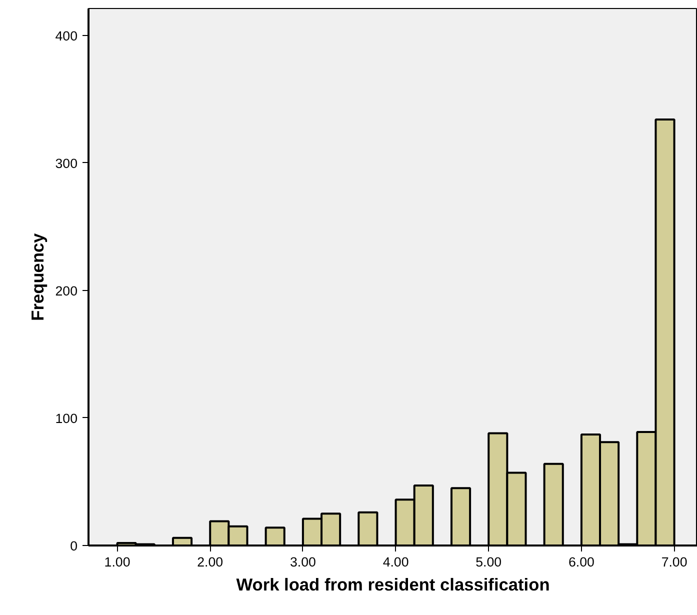 The image size is (697, 615). What do you see at coordinates (66, 290) in the screenshot?
I see `y-tick-label: 200` at bounding box center [66, 290].